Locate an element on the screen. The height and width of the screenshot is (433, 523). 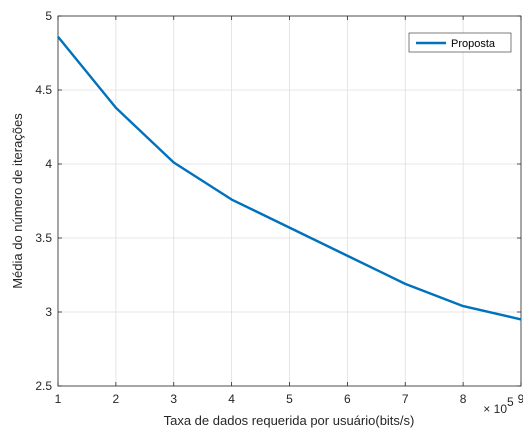
x-tick-label: 5 is located at coordinates (289, 399).